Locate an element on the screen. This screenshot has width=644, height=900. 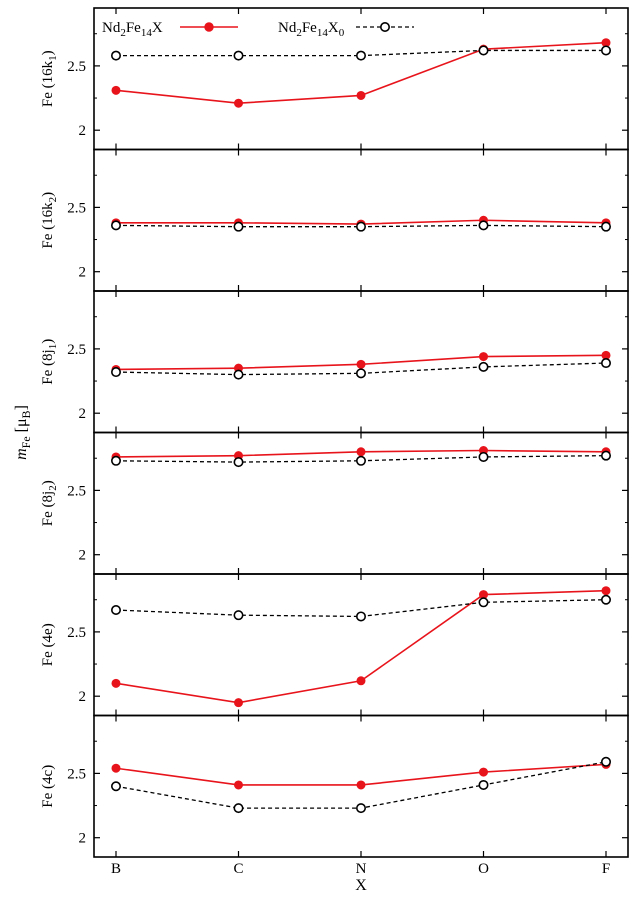
x-tick-label: B is located at coordinates (116, 869).